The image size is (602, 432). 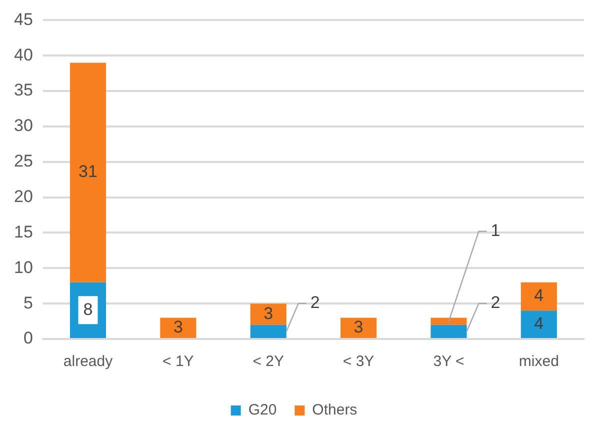 What do you see at coordinates (23, 19) in the screenshot?
I see `y-tick-label: 45` at bounding box center [23, 19].